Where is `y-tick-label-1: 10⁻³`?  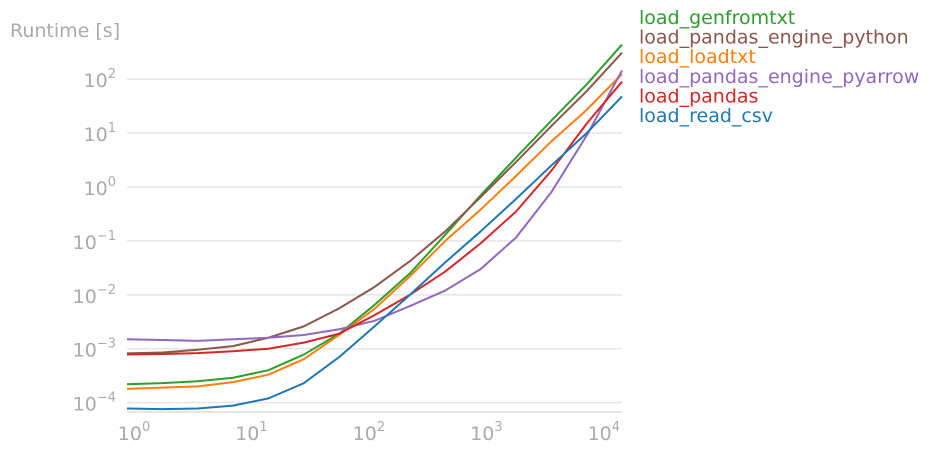
y-tick-label-1: 10⁻³ is located at coordinates (94, 349).